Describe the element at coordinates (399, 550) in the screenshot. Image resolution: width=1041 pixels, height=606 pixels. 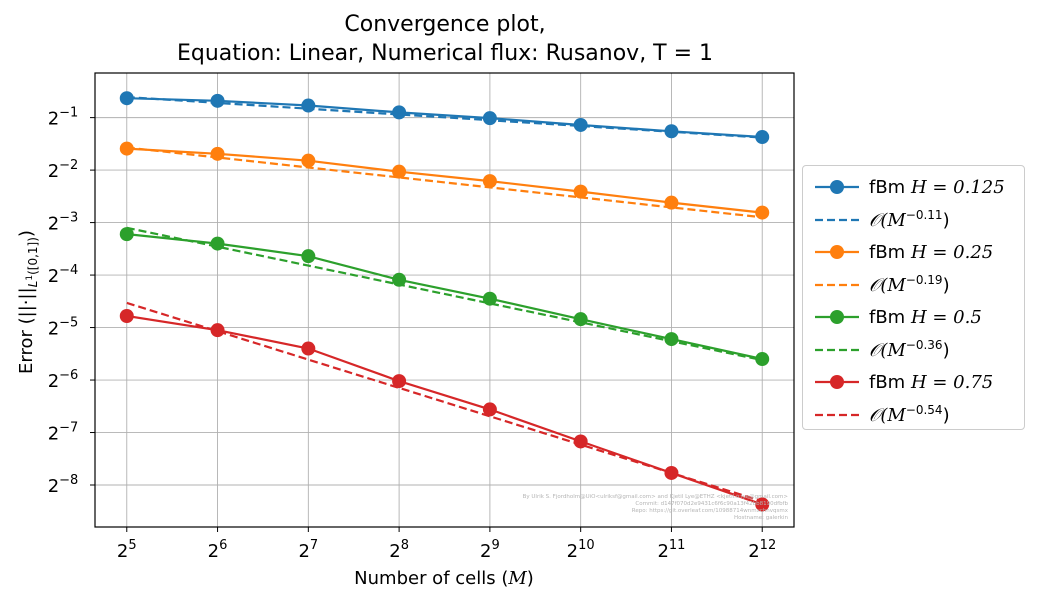
I see `x-tick-label: 28` at that location.